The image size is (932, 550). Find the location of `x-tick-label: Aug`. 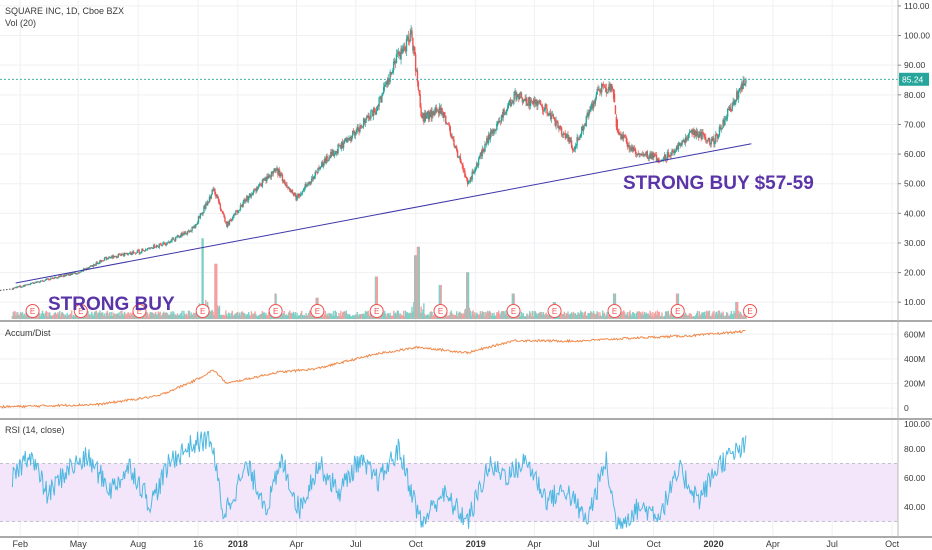

x-tick-label: Aug is located at coordinates (138, 544).